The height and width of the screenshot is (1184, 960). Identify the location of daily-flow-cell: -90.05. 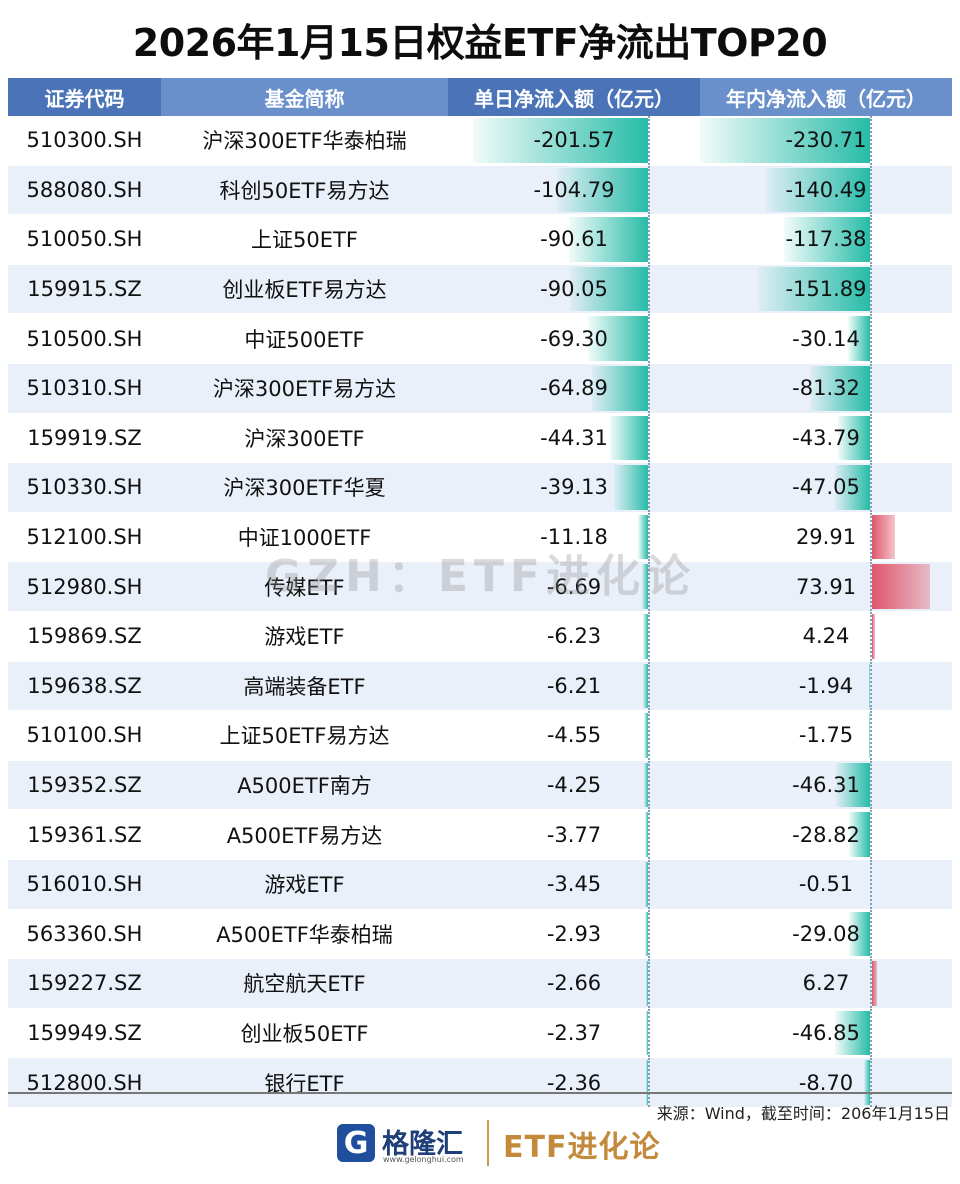
(574, 289).